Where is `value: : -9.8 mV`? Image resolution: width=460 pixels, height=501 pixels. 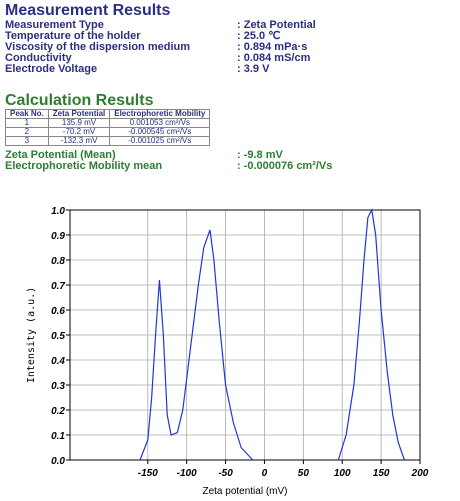
value: : -9.8 mV is located at coordinates (260, 155).